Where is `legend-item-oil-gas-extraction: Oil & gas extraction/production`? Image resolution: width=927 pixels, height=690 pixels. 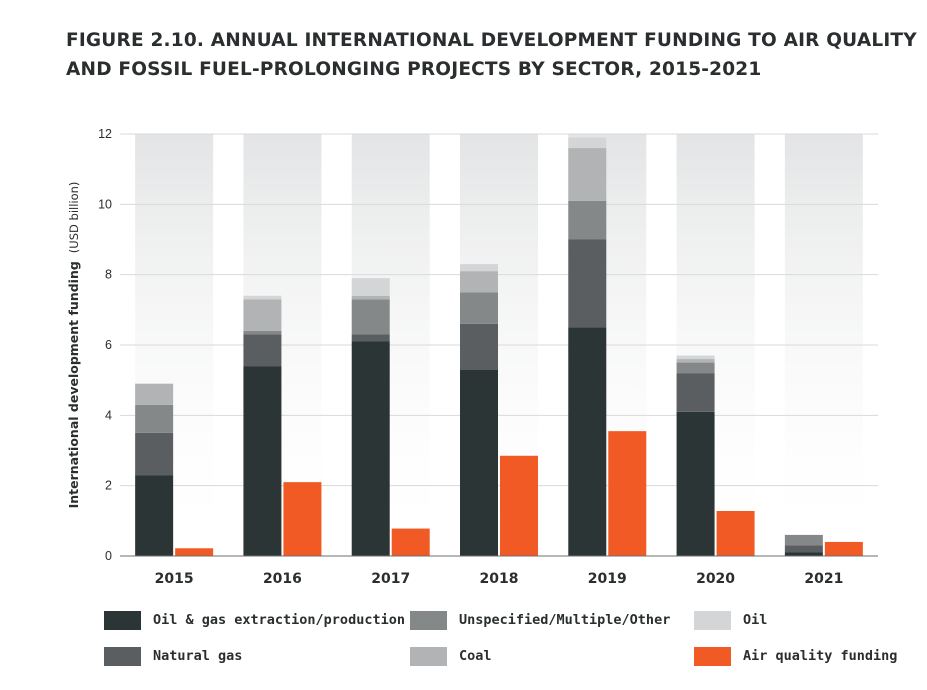
legend-item-oil-gas-extraction: Oil & gas extraction/production is located at coordinates (254, 620).